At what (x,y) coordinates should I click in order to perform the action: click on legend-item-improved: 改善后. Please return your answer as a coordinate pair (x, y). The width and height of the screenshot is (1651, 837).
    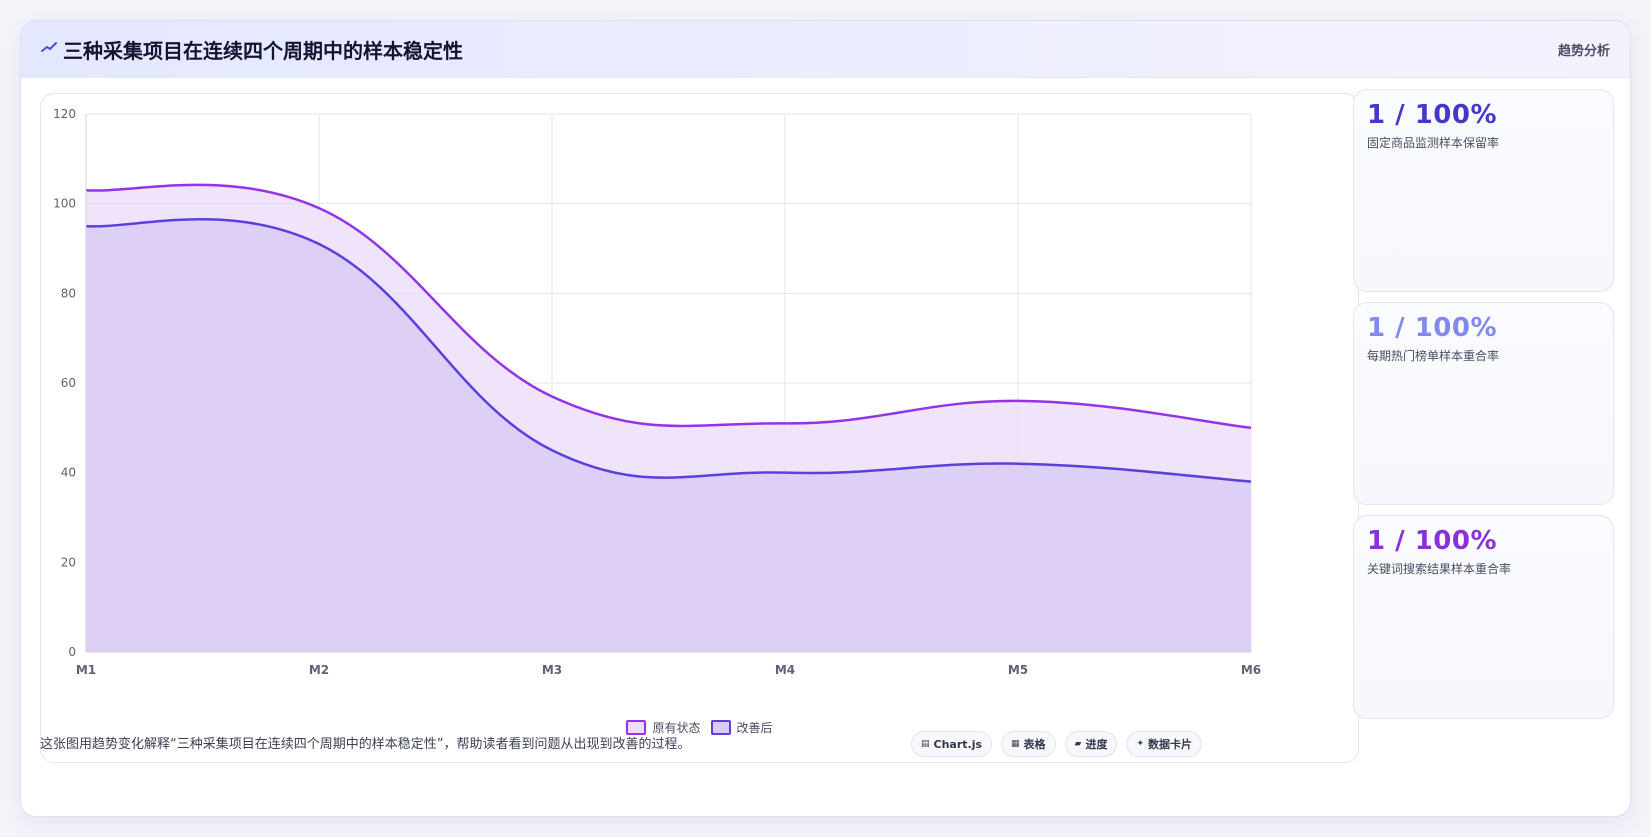
    Looking at the image, I should click on (741, 727).